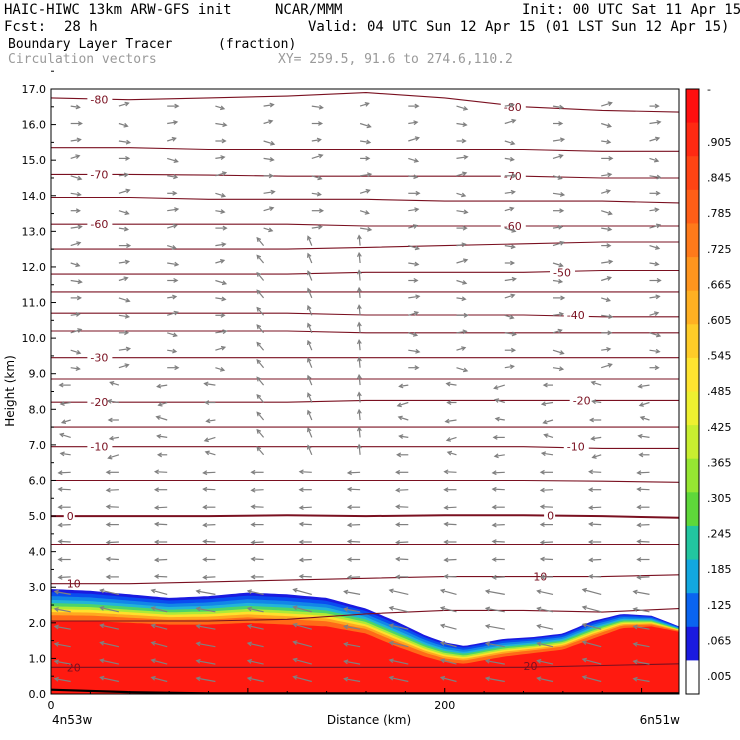 The height and width of the screenshot is (740, 740). I want to click on y-tick-label: 2.0, so click(38, 623).